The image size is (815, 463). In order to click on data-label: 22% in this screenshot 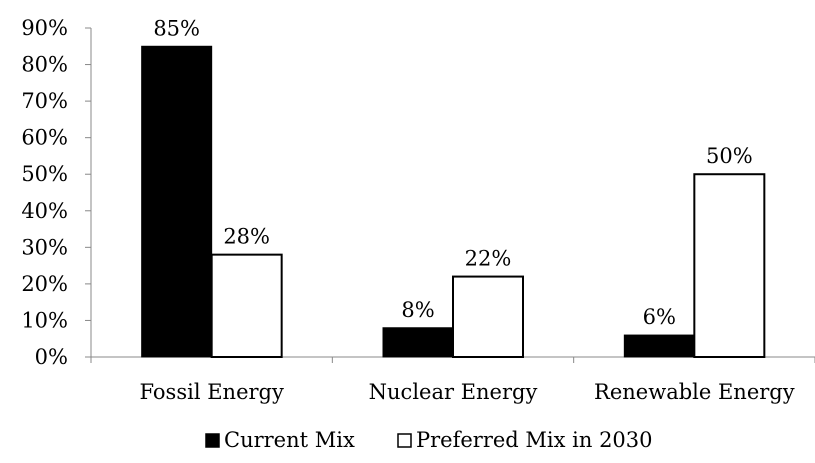, I will do `click(488, 259)`.